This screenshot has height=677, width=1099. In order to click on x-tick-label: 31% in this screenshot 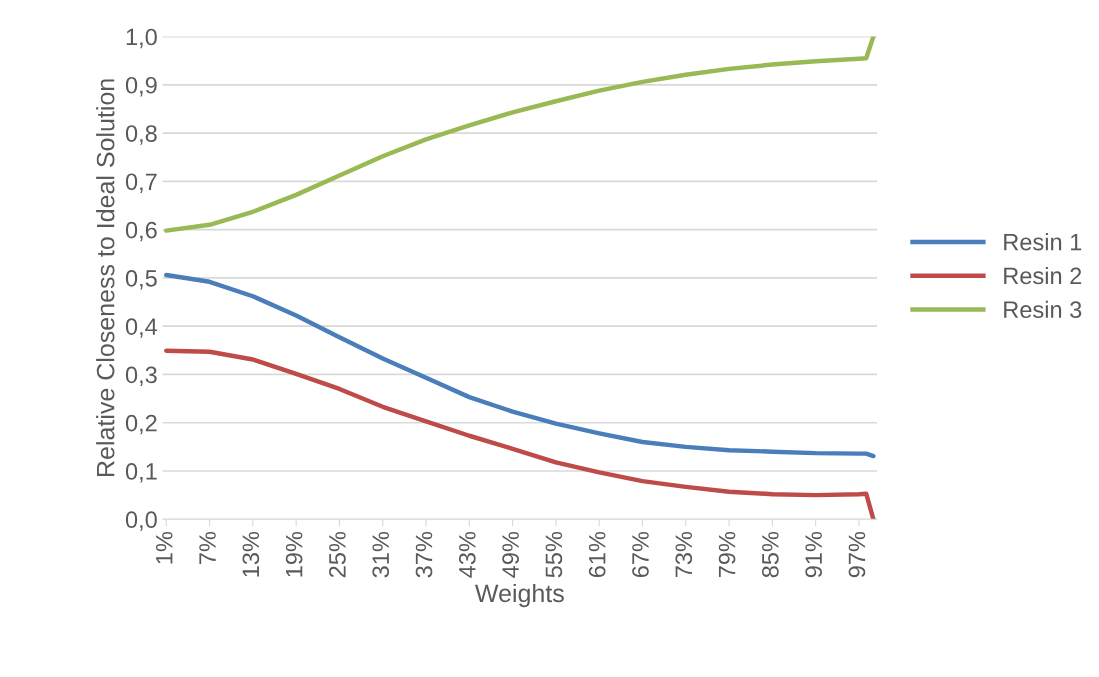, I will do `click(381, 554)`.